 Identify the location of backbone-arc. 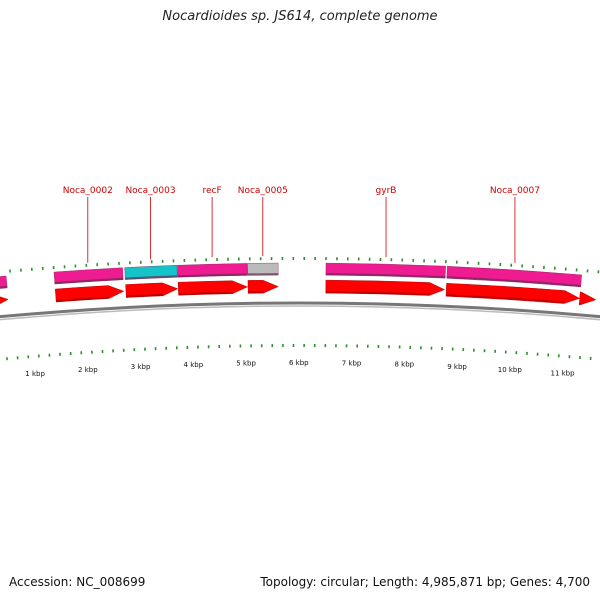
(300, 310).